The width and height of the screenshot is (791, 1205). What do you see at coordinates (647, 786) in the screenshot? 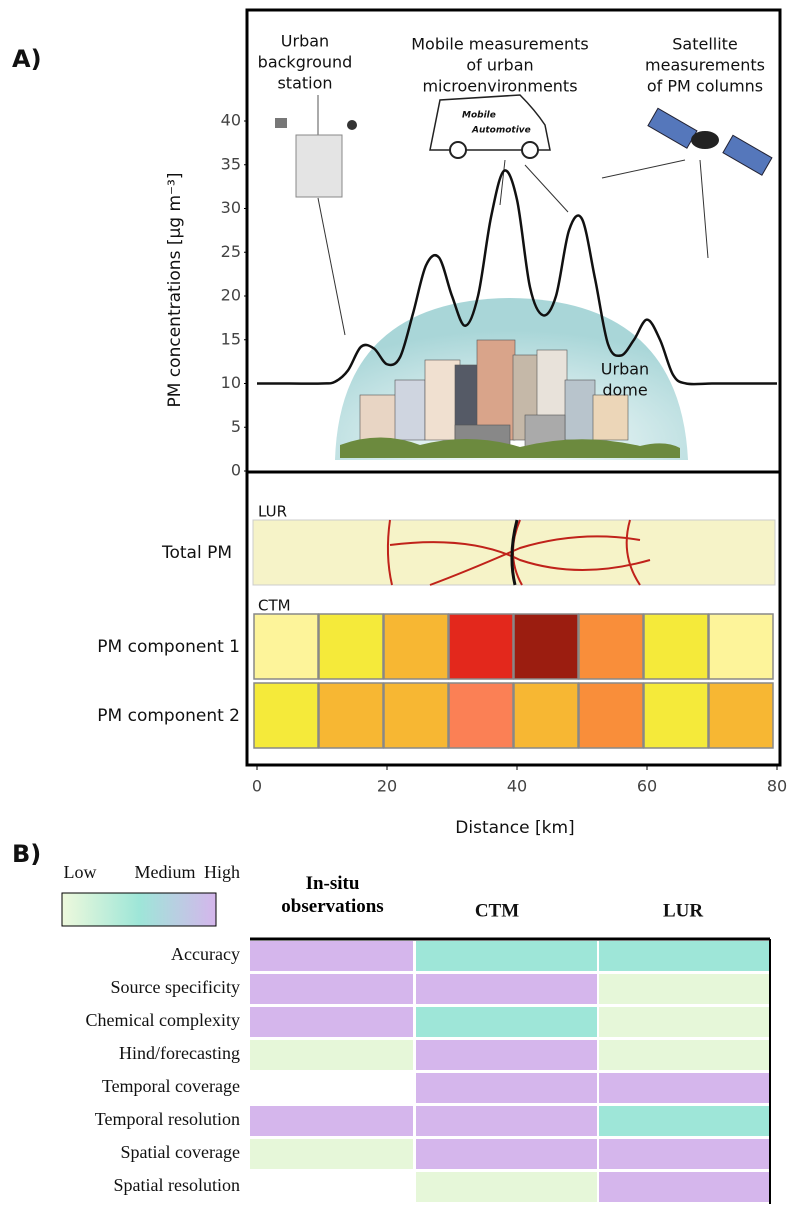
I see `x-tick-label: 60` at bounding box center [647, 786].